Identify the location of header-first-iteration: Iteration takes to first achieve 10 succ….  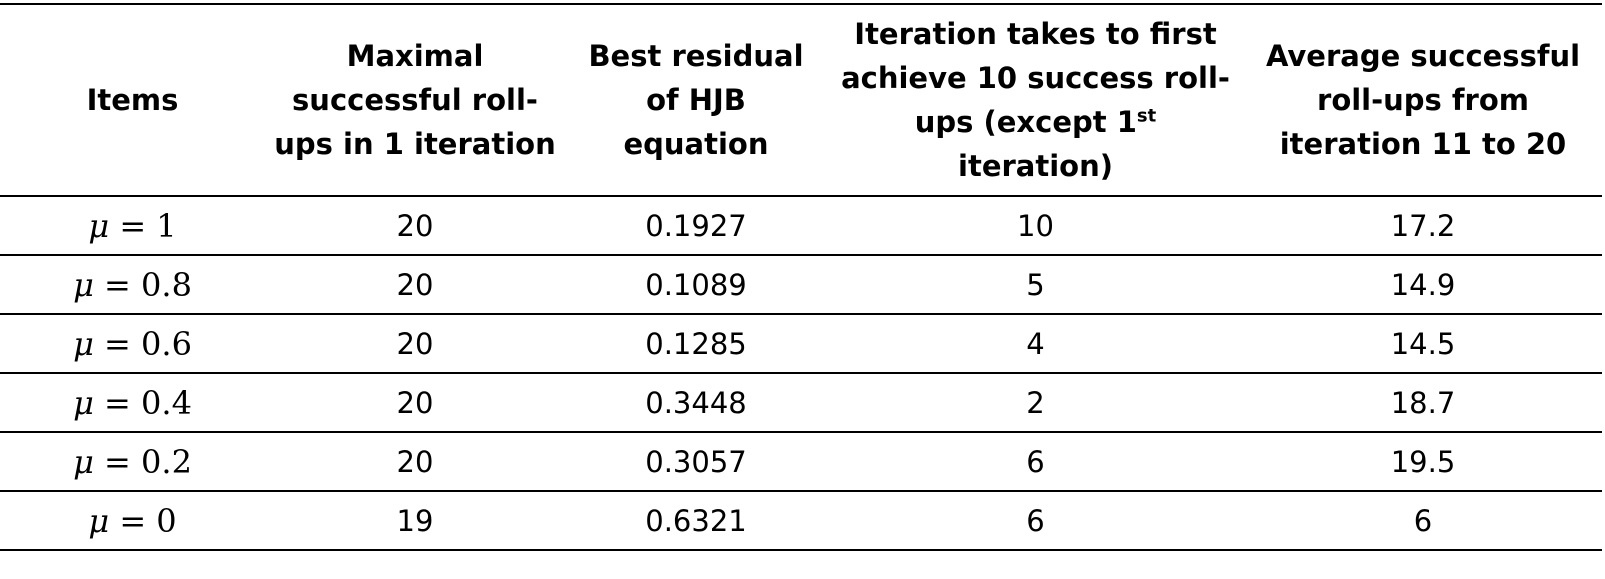
(1035, 100).